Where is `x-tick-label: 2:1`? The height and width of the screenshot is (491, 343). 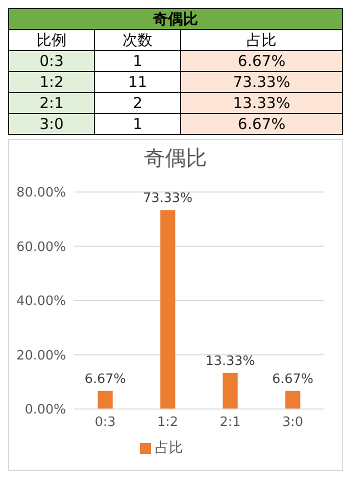
x-tick-label: 2:1 is located at coordinates (230, 422).